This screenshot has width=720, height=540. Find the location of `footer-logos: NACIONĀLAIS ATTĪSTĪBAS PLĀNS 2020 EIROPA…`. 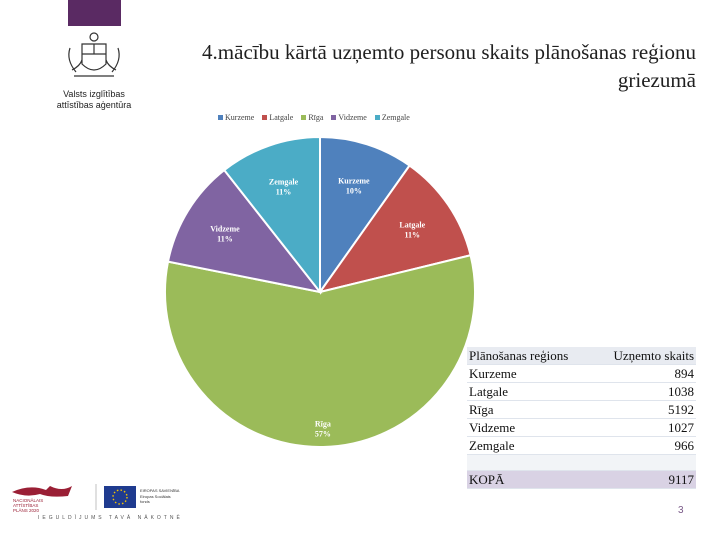

footer-logos: NACIONĀLAIS ATTĪSTĪBAS PLĀNS 2020 EIROPA… is located at coordinates (96, 498).